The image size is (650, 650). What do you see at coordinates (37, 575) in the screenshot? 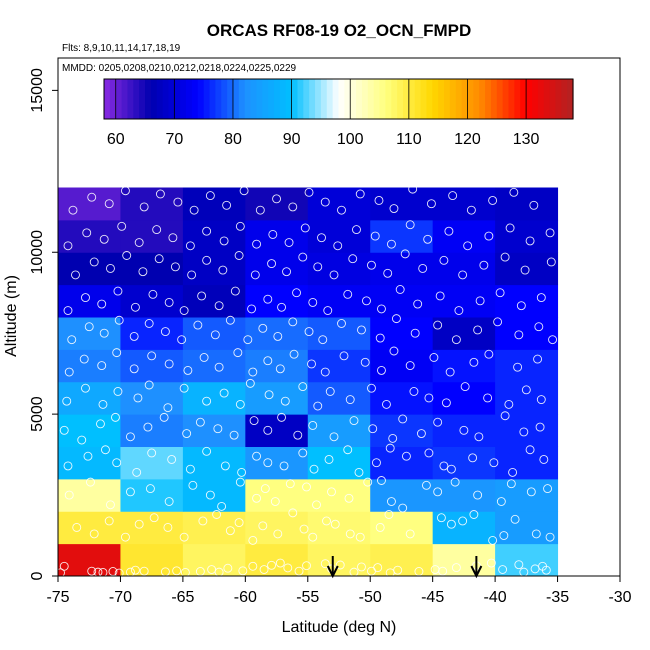
I see `y-tick-label: 0` at bounding box center [37, 575].